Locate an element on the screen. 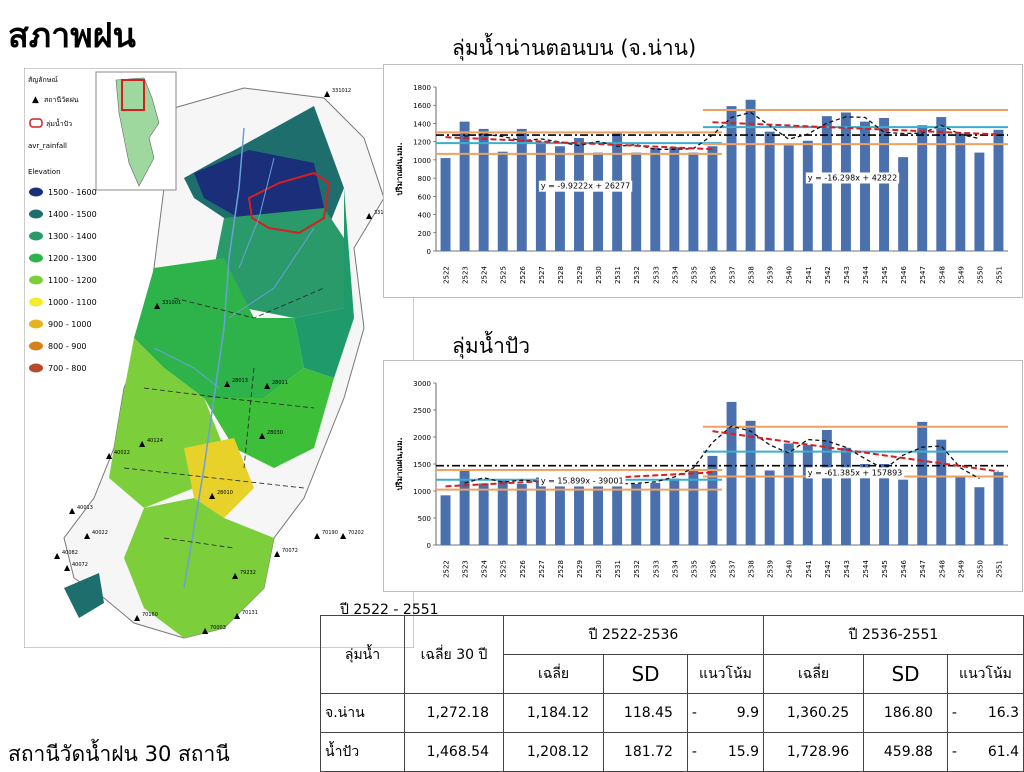  y-tick-label: 0 is located at coordinates (429, 252).